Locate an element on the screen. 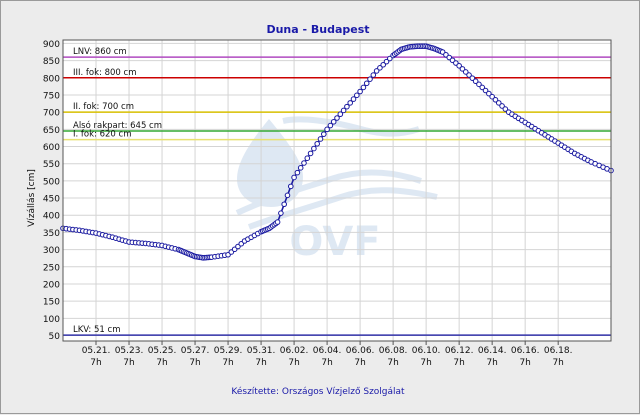 The width and height of the screenshot is (640, 415). reference-line-label: LNV: 860 cm is located at coordinates (100, 52).